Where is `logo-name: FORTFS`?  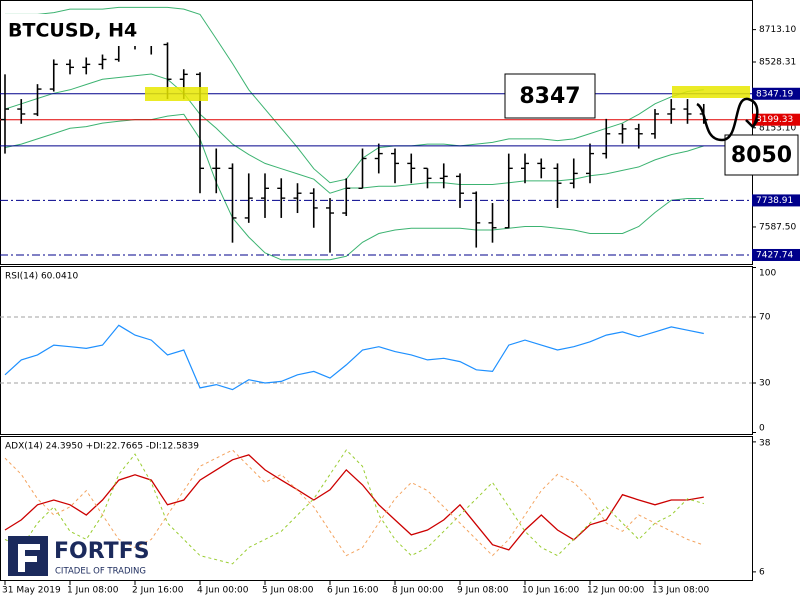
logo-name: FORTFS is located at coordinates (102, 551).